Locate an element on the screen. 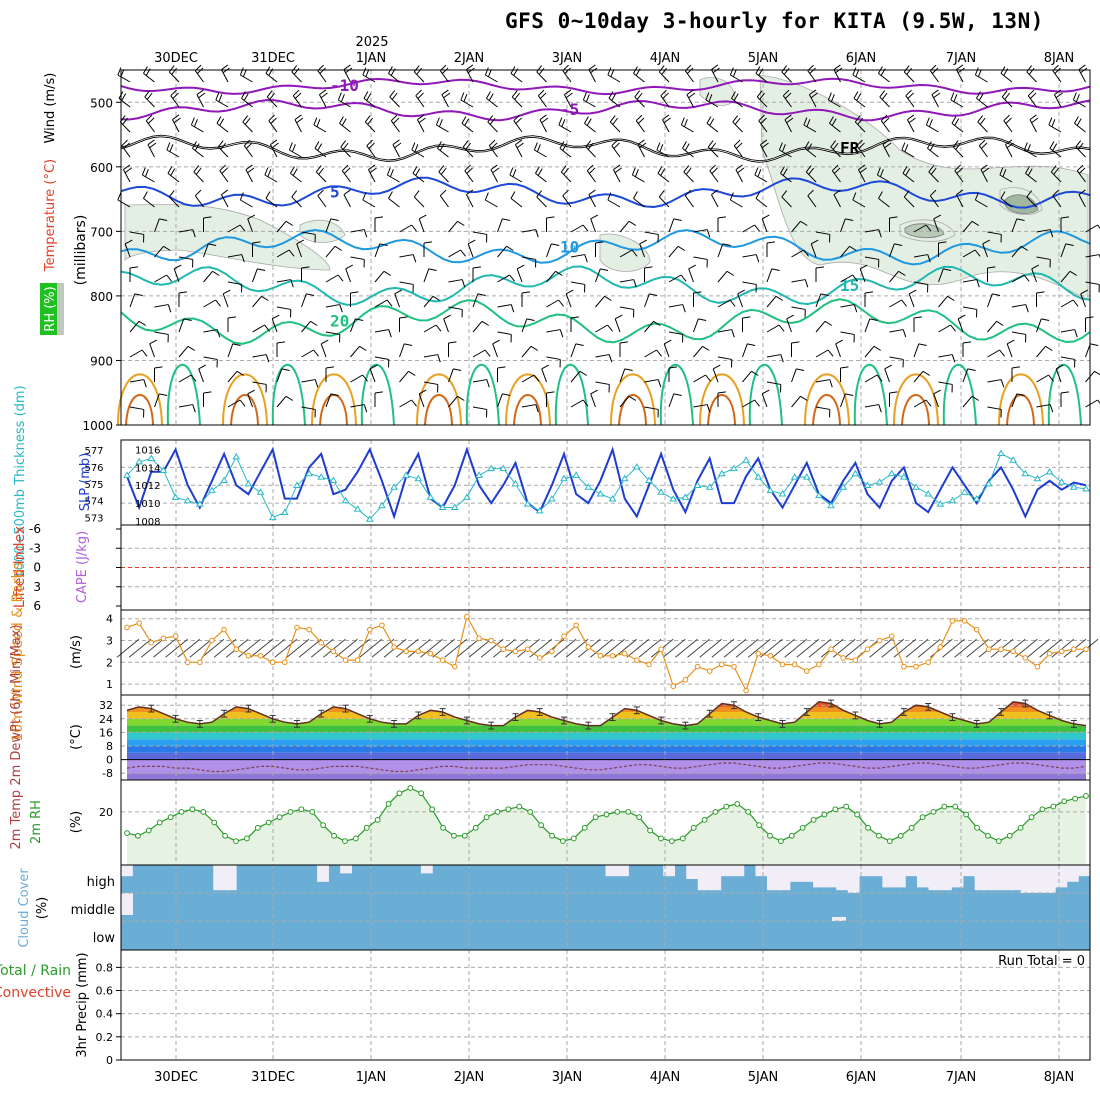 This screenshot has height=1100, width=1100. precip-total-label: Total / Rain is located at coordinates (35, 971).